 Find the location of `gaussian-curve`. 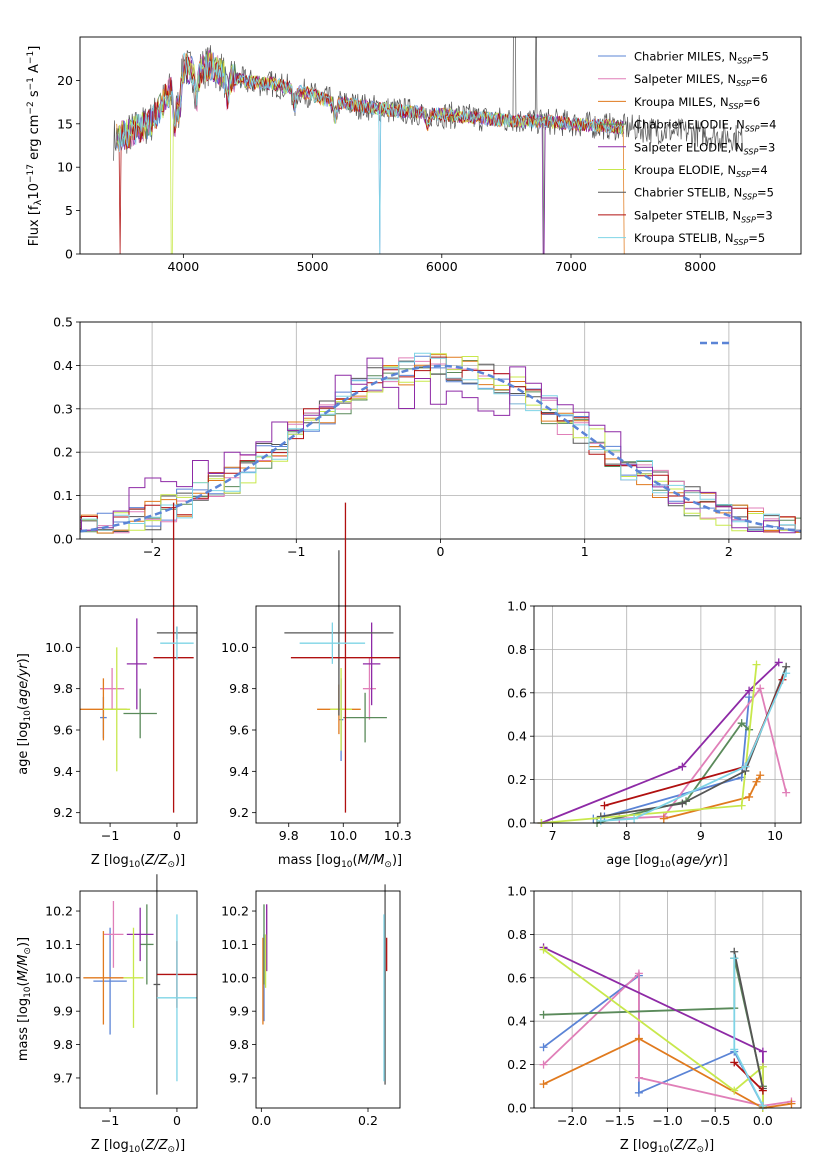

gaussian-curve is located at coordinates (440, 448).